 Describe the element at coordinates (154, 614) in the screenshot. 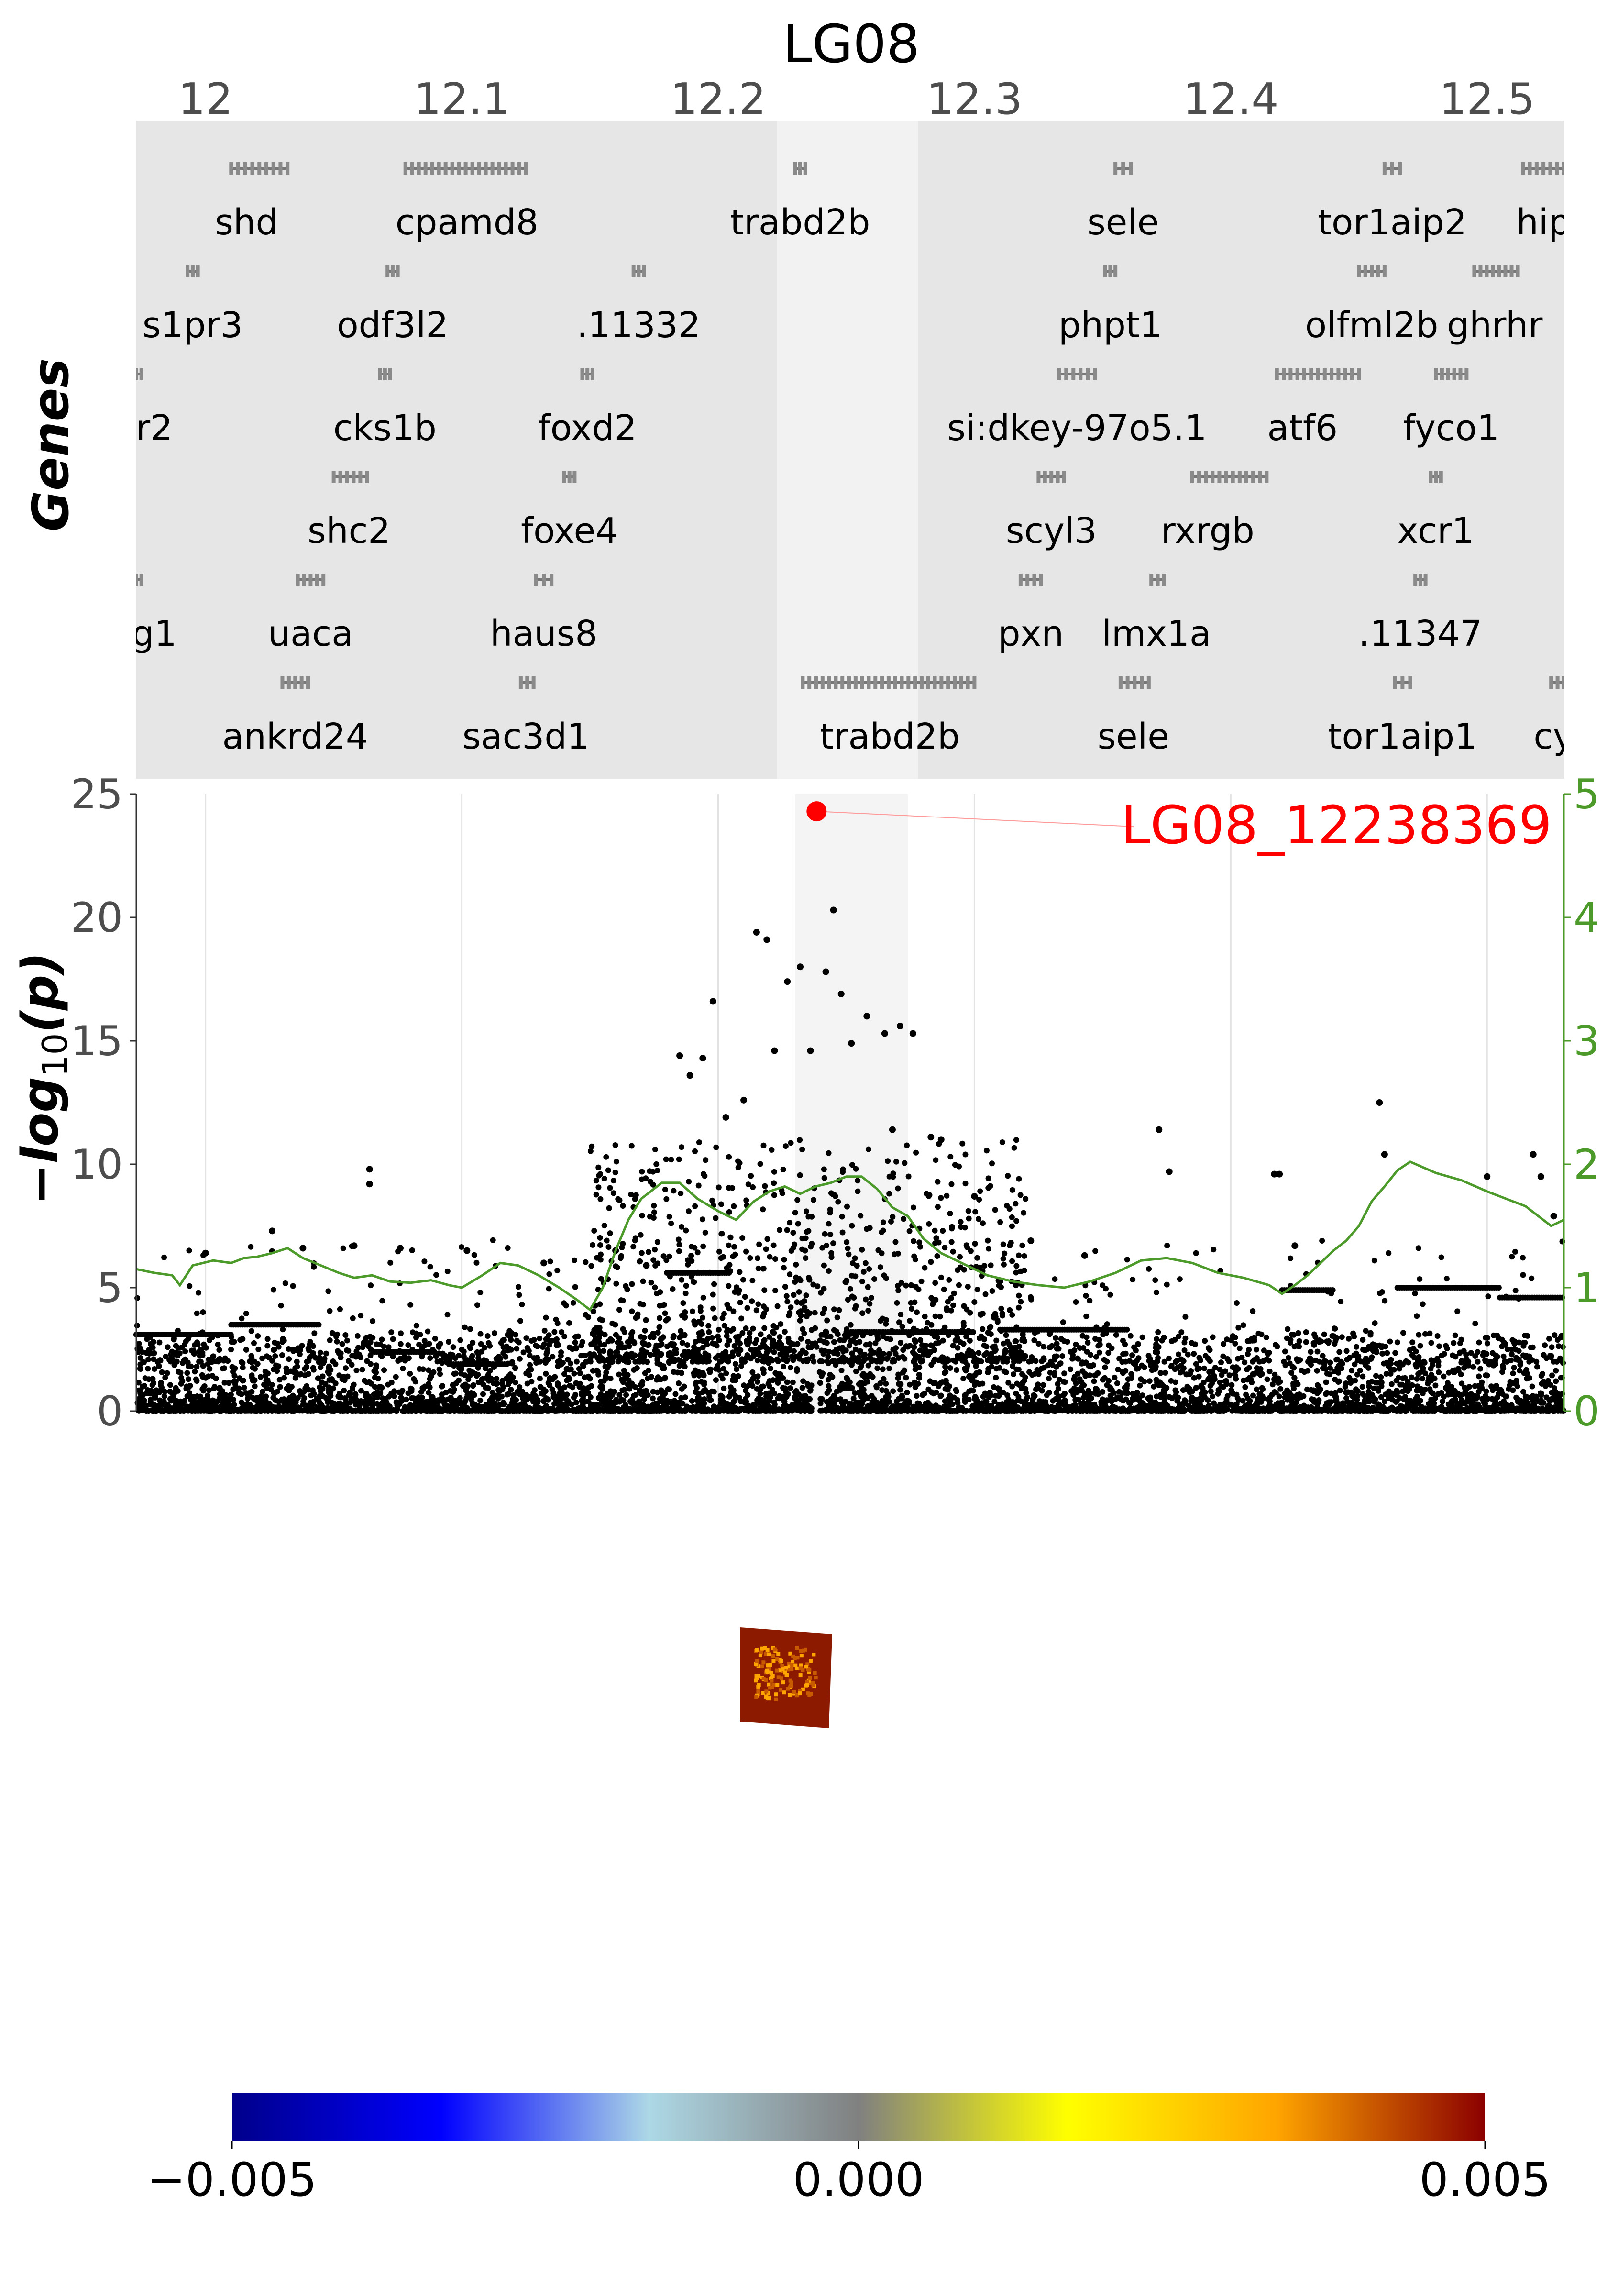

I see `gene: g1` at that location.